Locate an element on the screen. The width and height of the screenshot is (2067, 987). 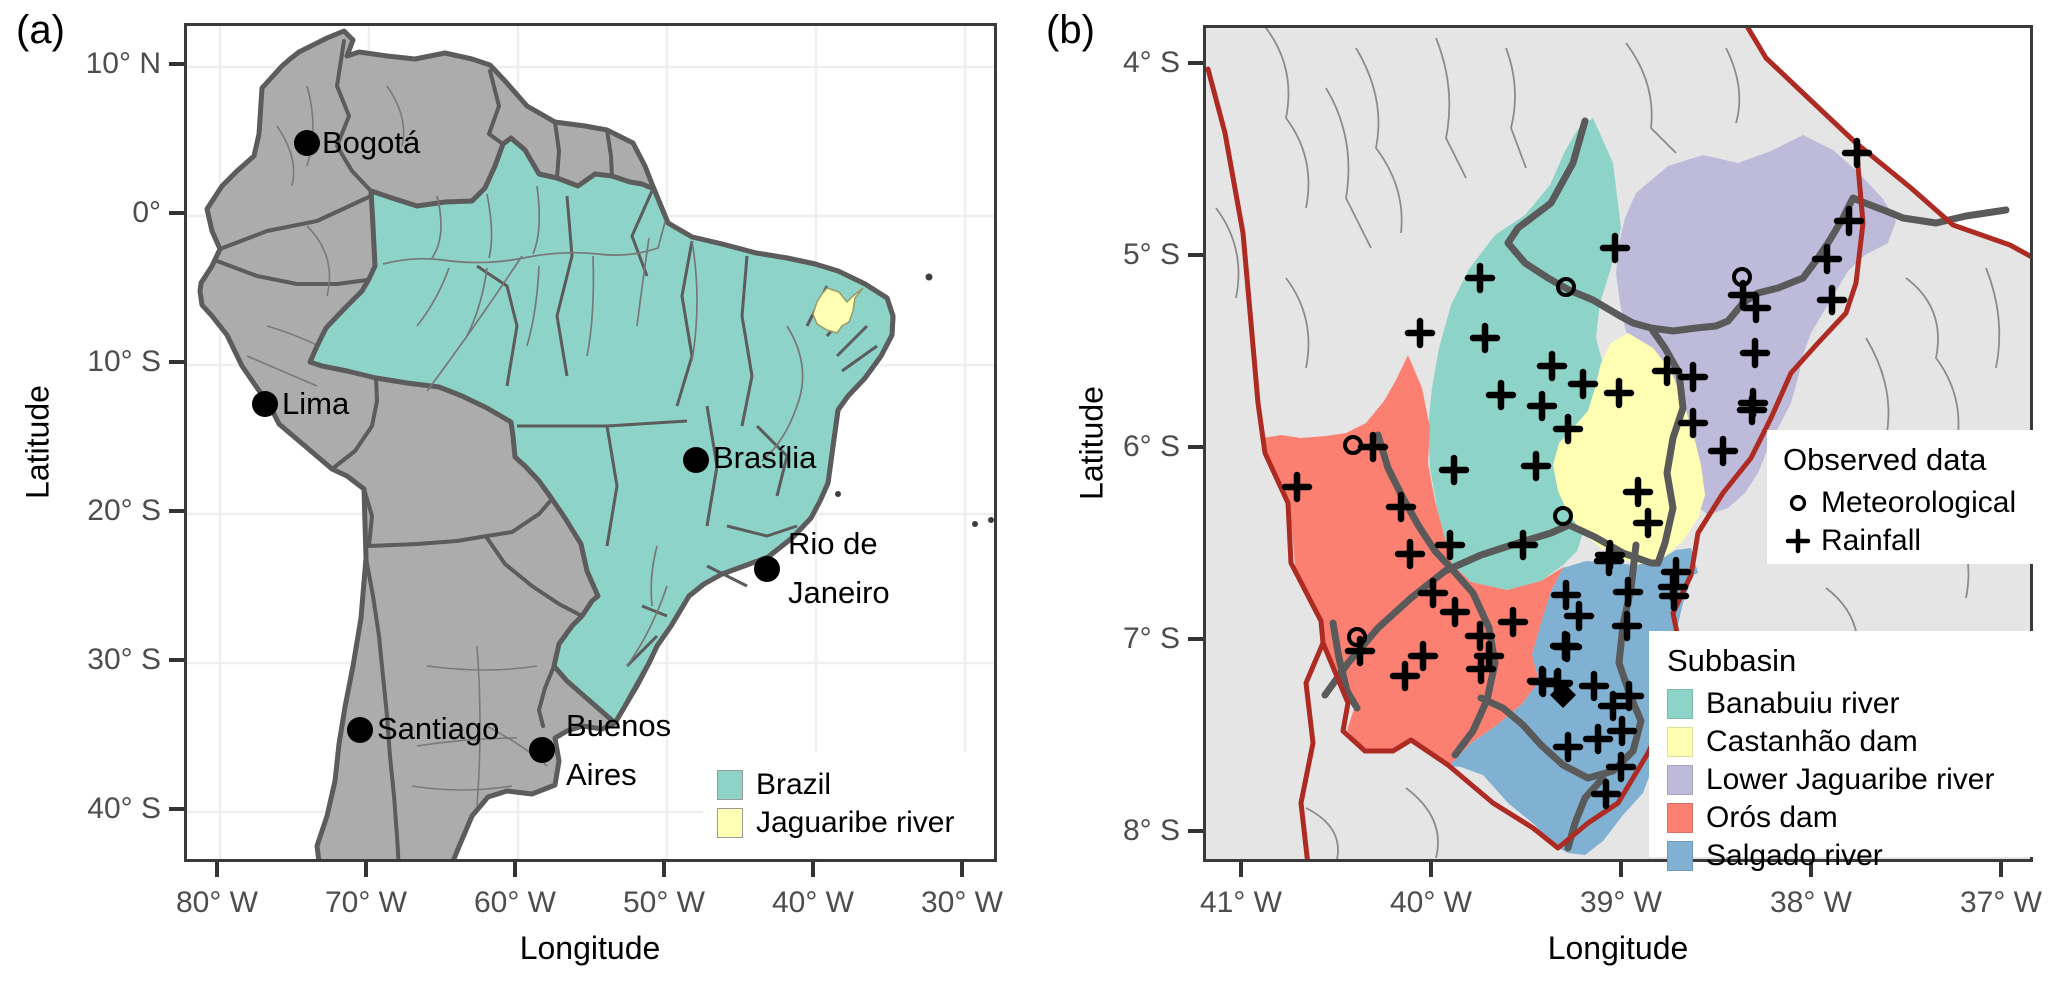
legend-item-label: Lower Jaguaribe river is located at coordinates (1850, 779).